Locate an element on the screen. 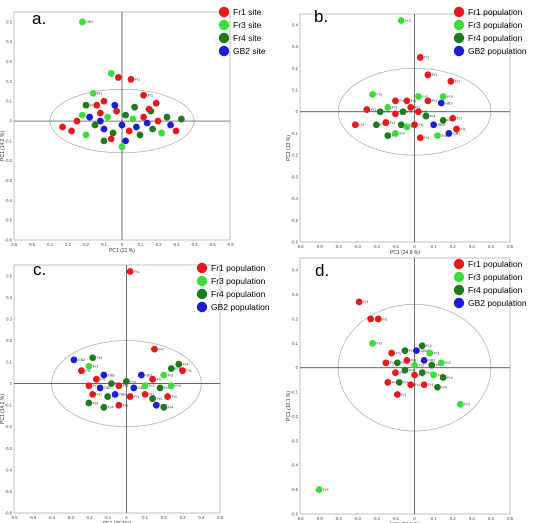  y-tick-label: 0.3 is located at coordinates (295, 46).